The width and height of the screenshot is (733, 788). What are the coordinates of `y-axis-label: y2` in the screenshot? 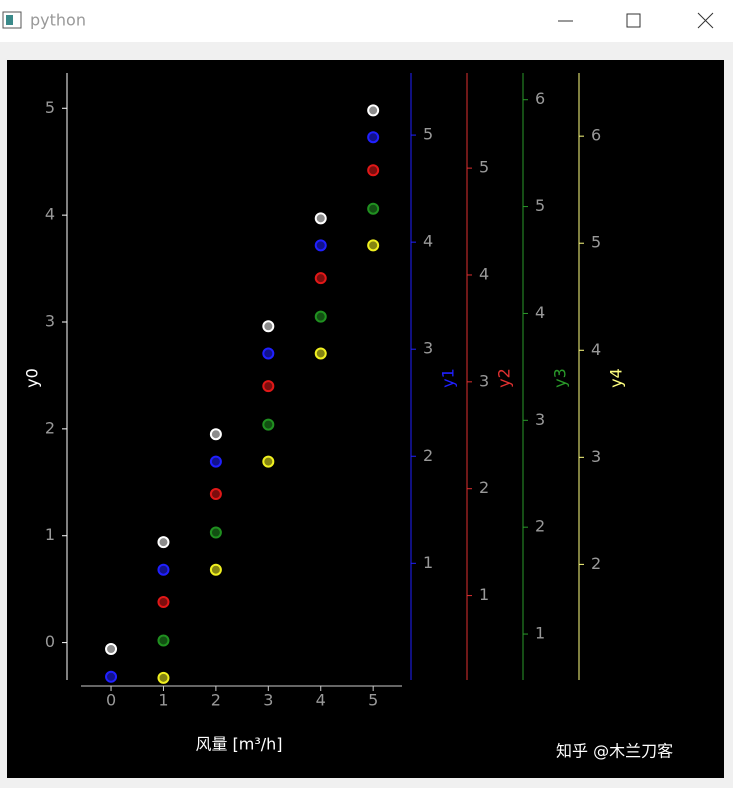 It's located at (504, 378).